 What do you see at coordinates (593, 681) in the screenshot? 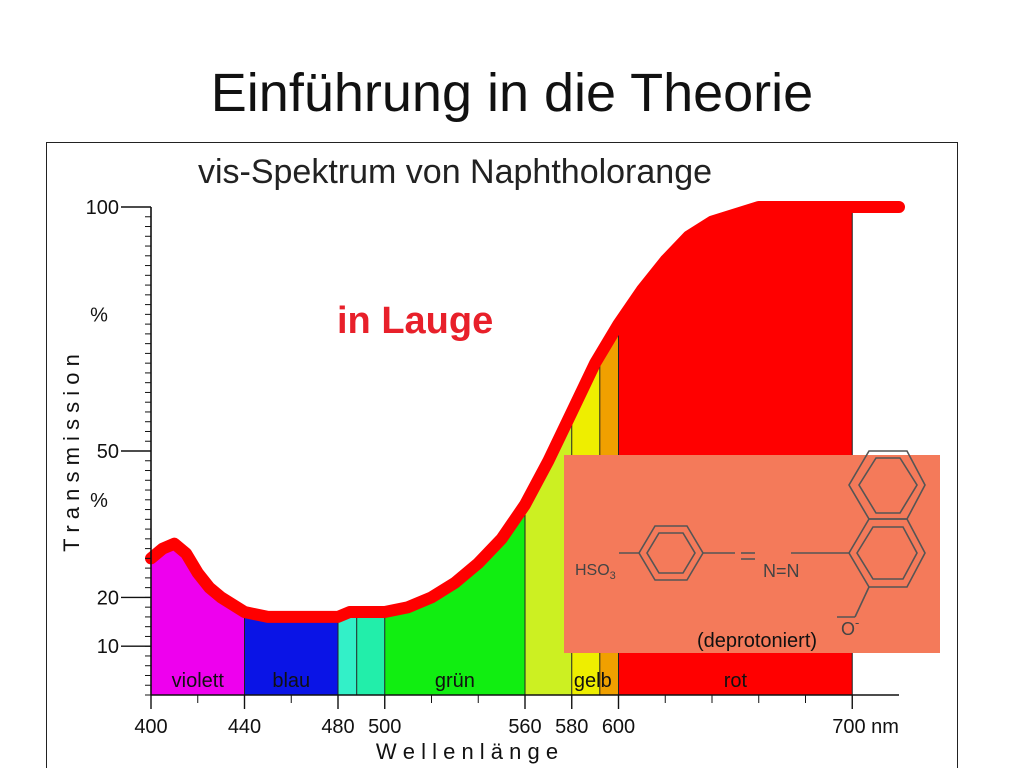
I see `band-label-3: gelb` at bounding box center [593, 681].